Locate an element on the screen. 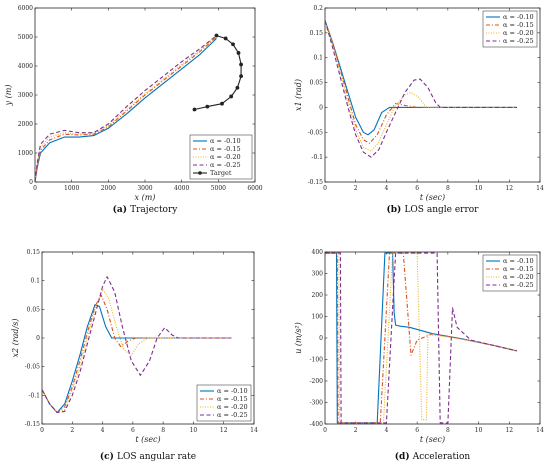  caption-text-a: Trajectory is located at coordinates (154, 210).